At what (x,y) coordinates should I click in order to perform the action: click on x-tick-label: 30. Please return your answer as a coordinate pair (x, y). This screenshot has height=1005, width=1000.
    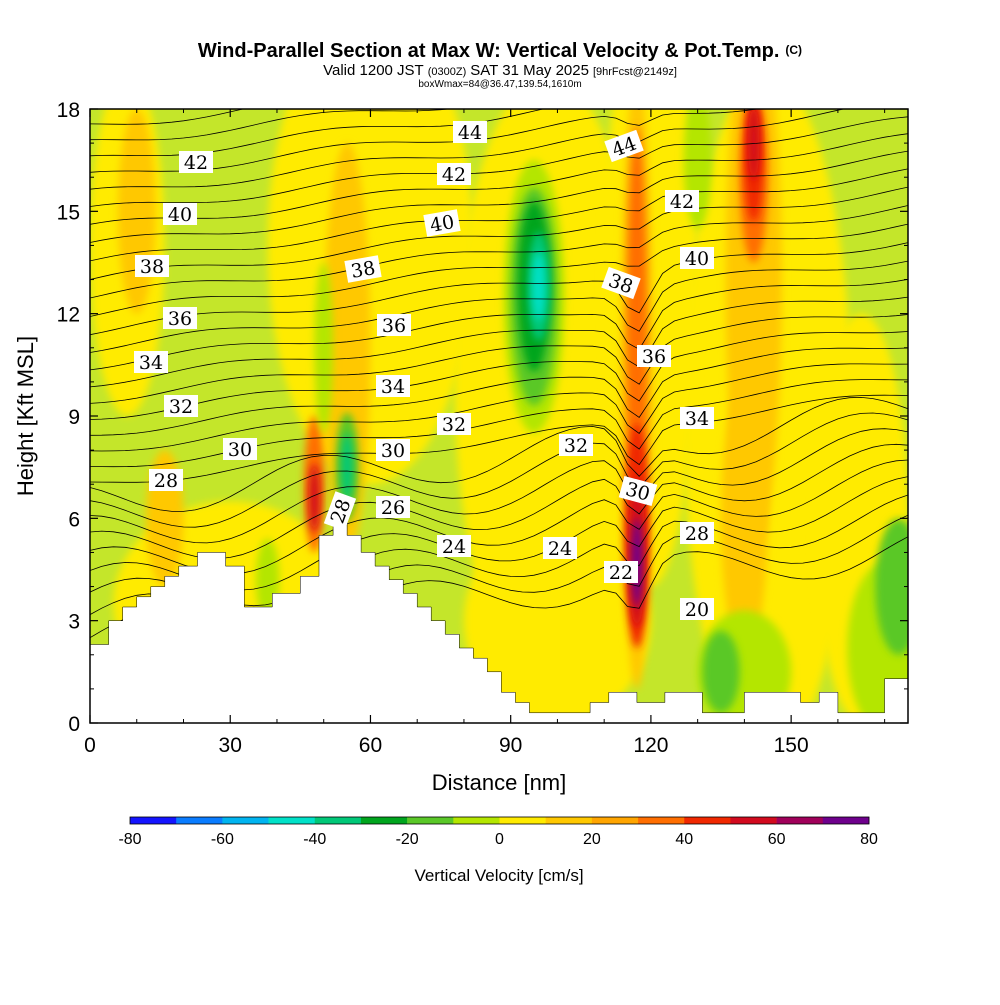
    Looking at the image, I should click on (230, 745).